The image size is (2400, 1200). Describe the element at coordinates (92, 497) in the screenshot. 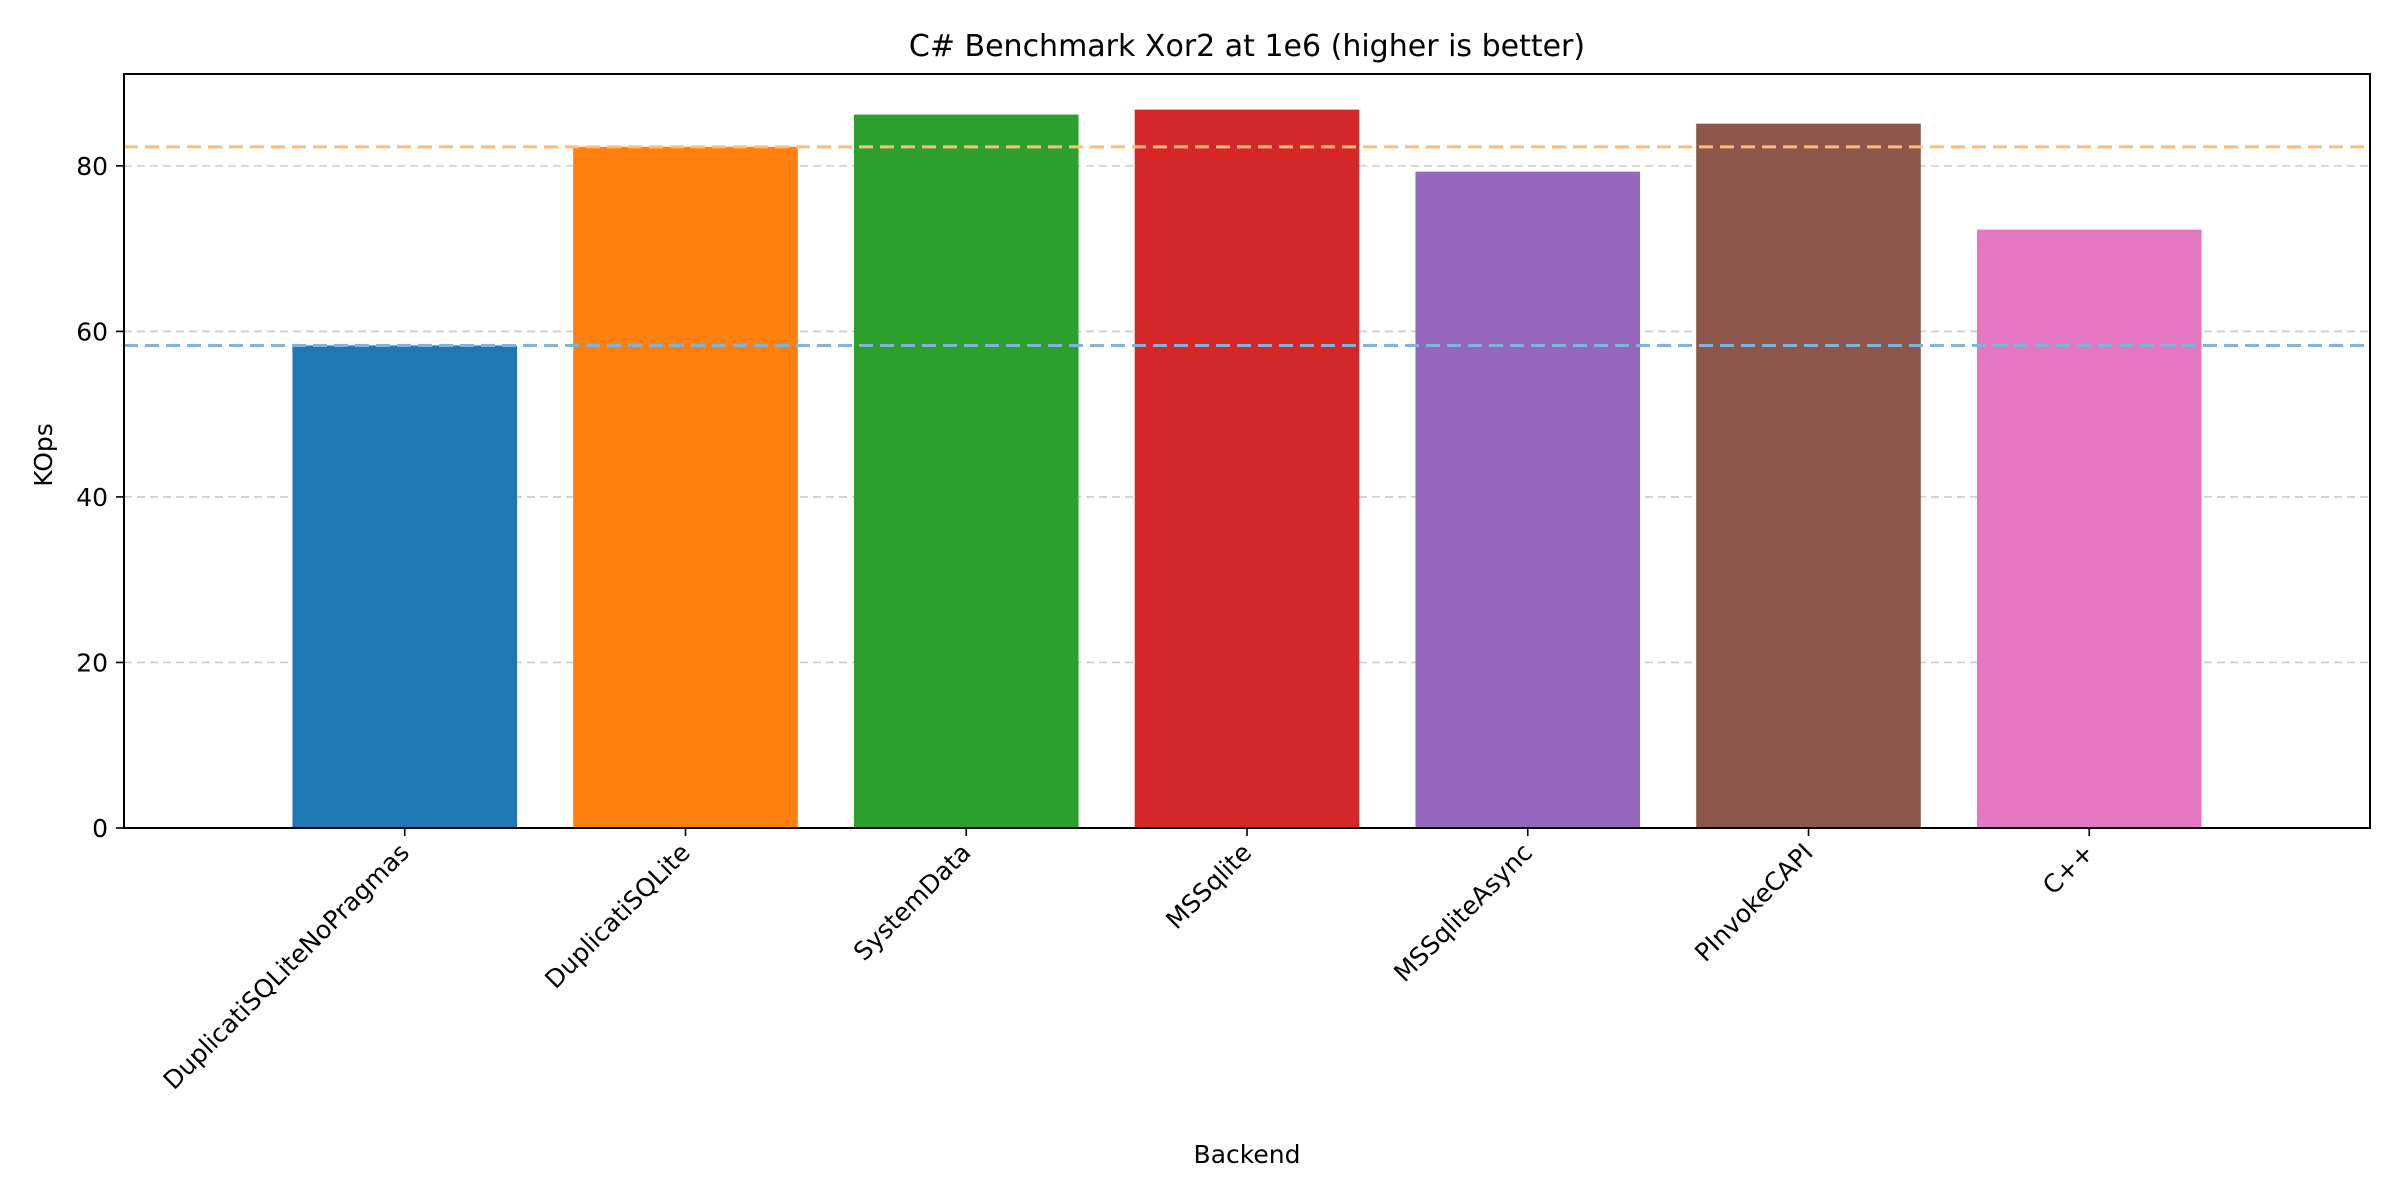

I see `y-tick-label: 40` at that location.